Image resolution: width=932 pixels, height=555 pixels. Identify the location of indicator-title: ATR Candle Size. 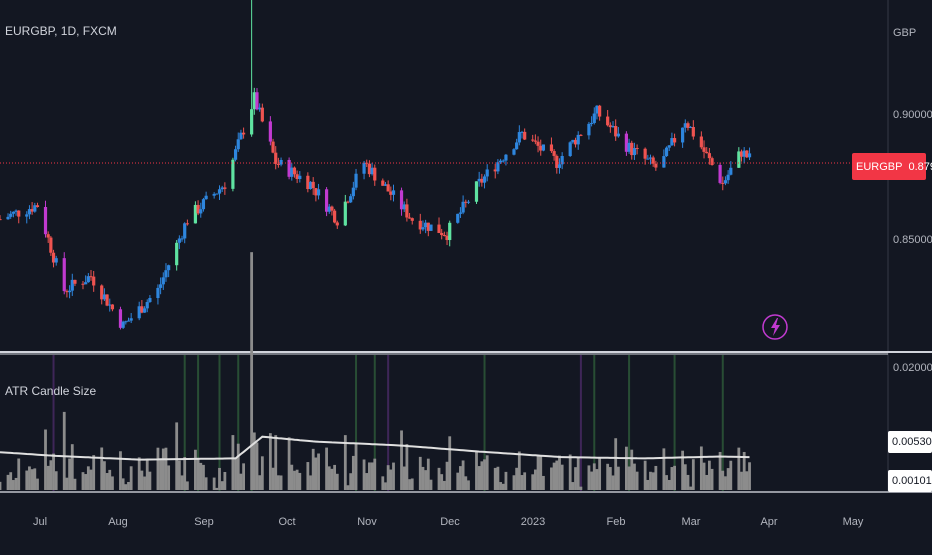
(51, 391).